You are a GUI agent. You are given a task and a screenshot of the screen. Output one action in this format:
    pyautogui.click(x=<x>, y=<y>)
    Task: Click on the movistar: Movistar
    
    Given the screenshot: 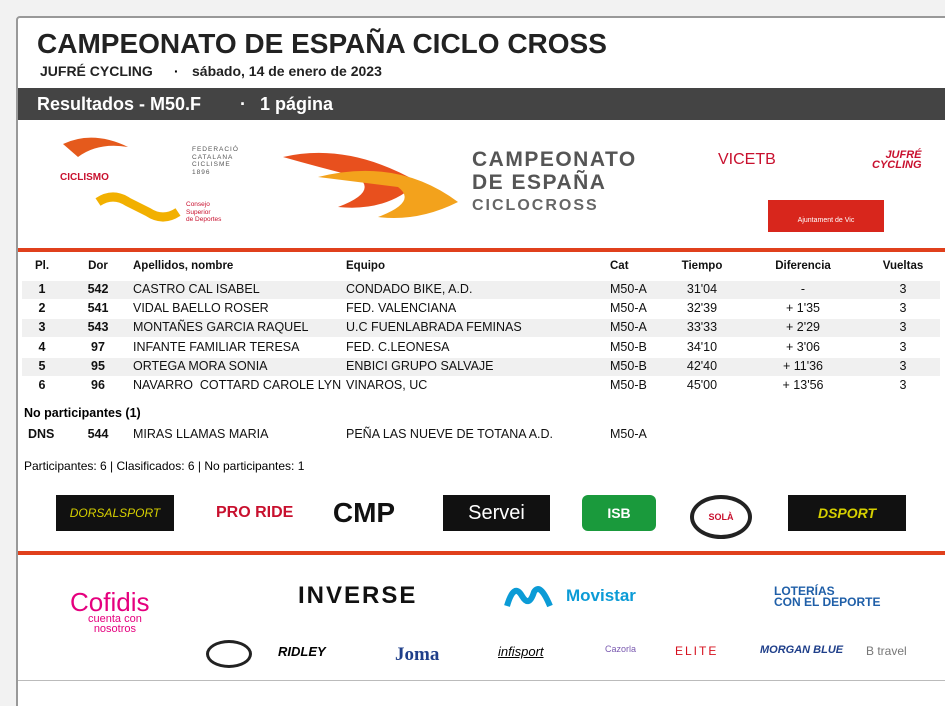 What is the action you would take?
    pyautogui.click(x=601, y=595)
    